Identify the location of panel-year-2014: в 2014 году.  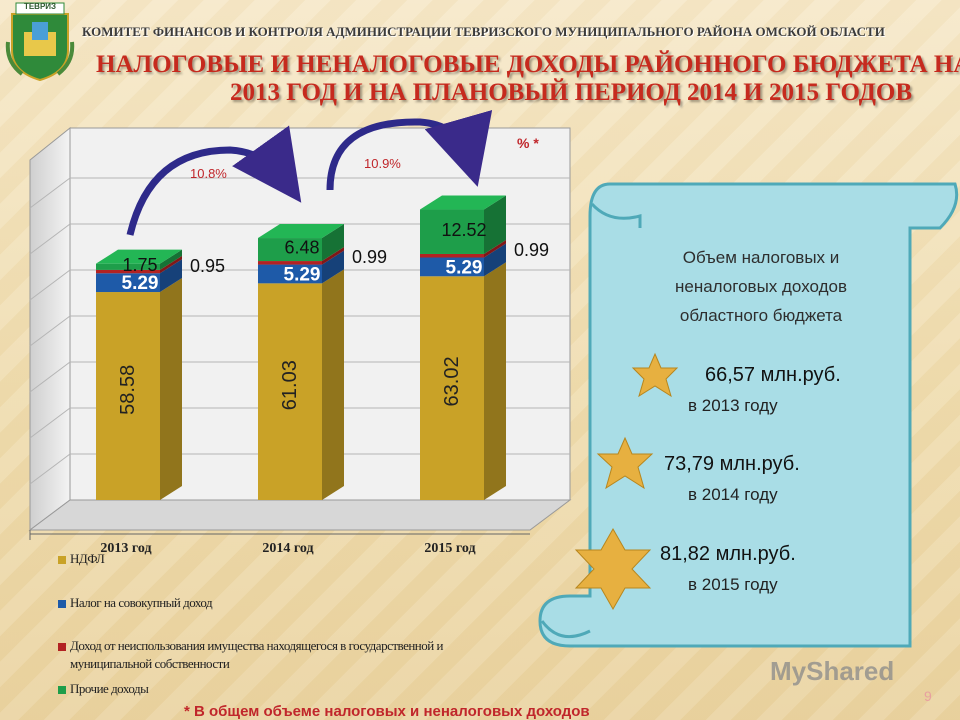
(733, 494).